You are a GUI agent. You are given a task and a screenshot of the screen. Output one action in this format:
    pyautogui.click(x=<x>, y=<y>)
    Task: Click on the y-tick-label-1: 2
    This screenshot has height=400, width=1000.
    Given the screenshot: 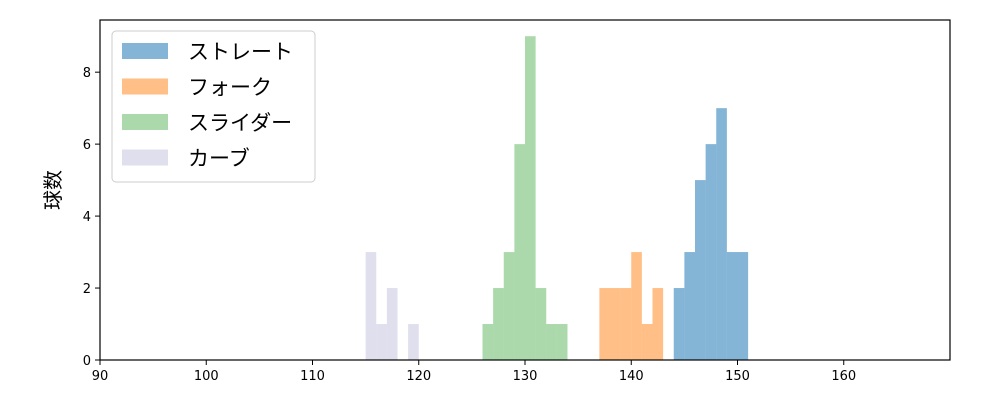 What is the action you would take?
    pyautogui.click(x=87, y=289)
    